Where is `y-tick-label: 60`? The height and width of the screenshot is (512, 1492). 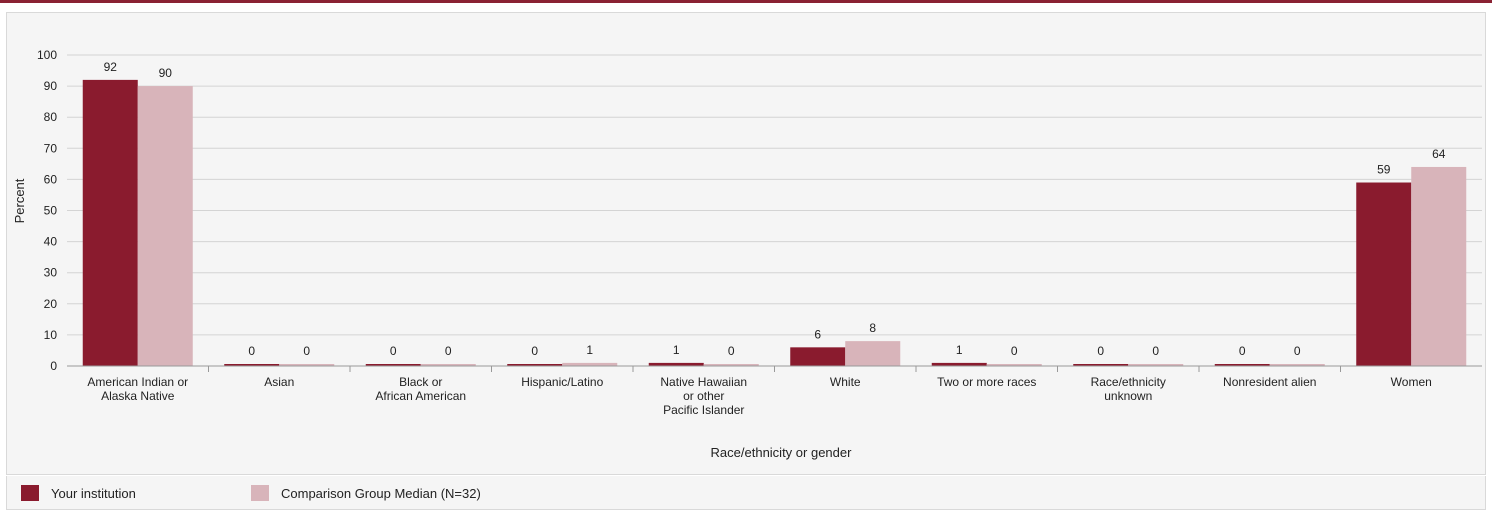
y-tick-label: 60 is located at coordinates (51, 179).